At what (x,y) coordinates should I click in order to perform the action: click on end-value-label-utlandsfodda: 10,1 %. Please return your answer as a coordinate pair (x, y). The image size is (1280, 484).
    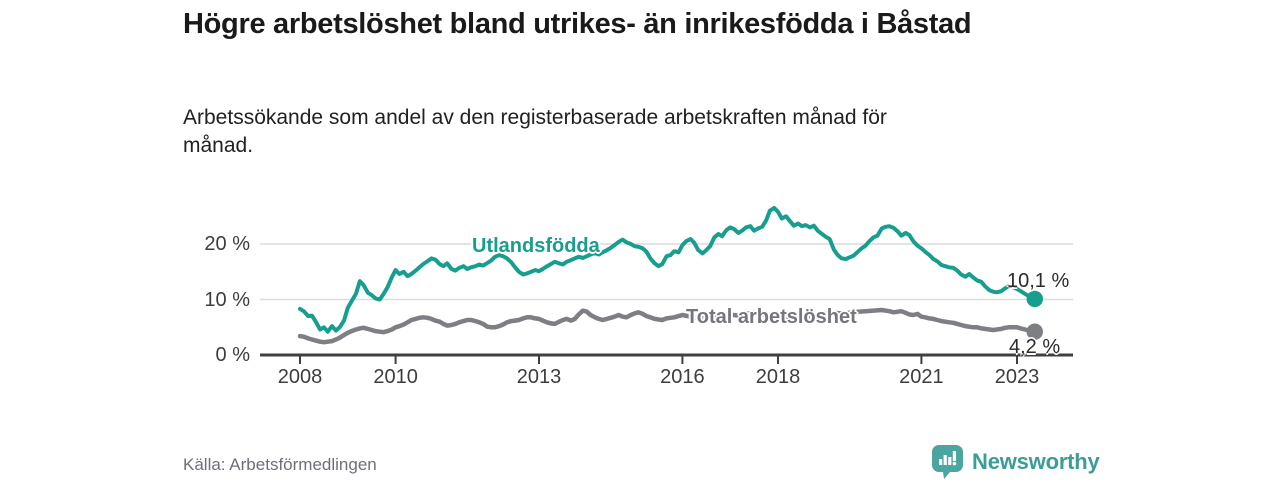
    Looking at the image, I should click on (1038, 281).